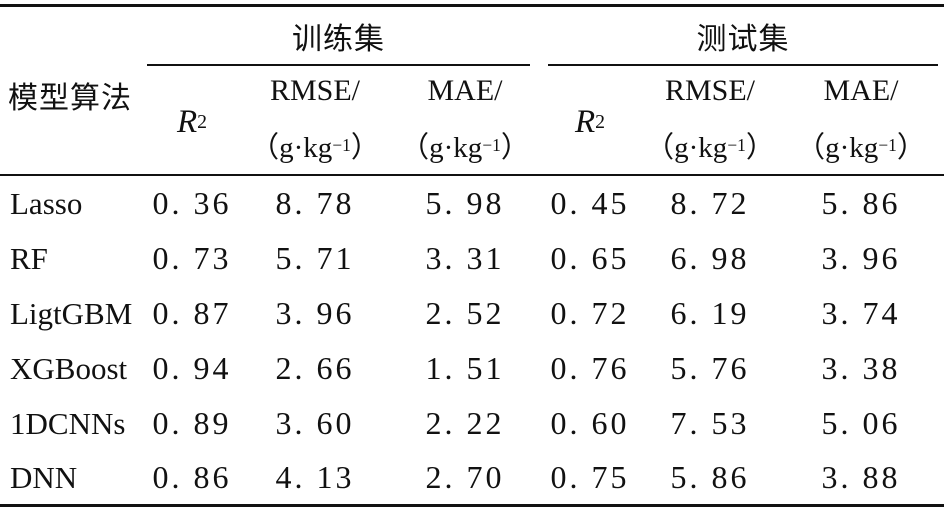 This screenshot has width=944, height=512. I want to click on table-cell: 3. 74, so click(861, 313).